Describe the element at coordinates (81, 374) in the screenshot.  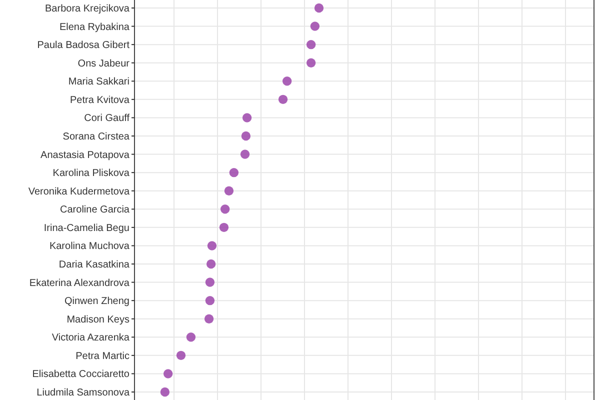
I see `y-tick-label: Elisabetta Cocciaretto` at that location.